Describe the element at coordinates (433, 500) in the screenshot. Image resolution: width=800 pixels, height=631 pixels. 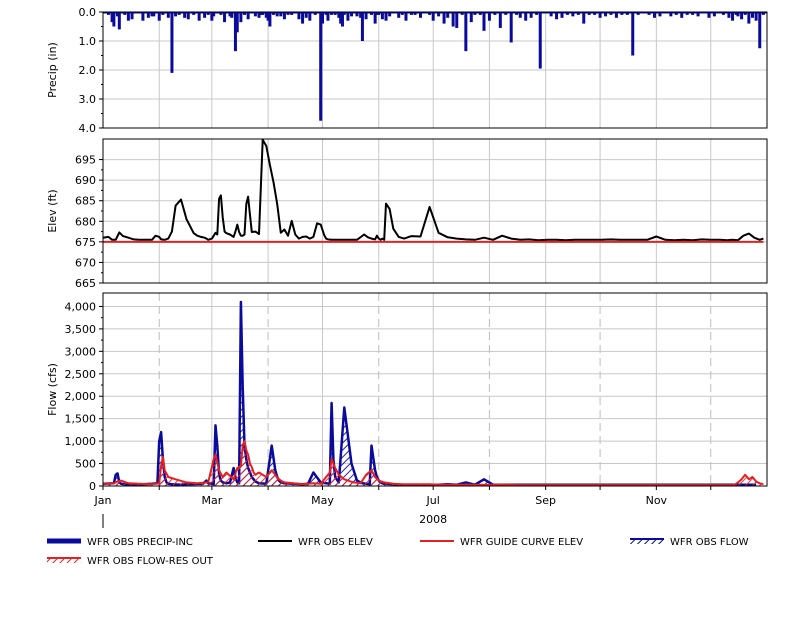
I see `x-tick-label: Jul` at that location.